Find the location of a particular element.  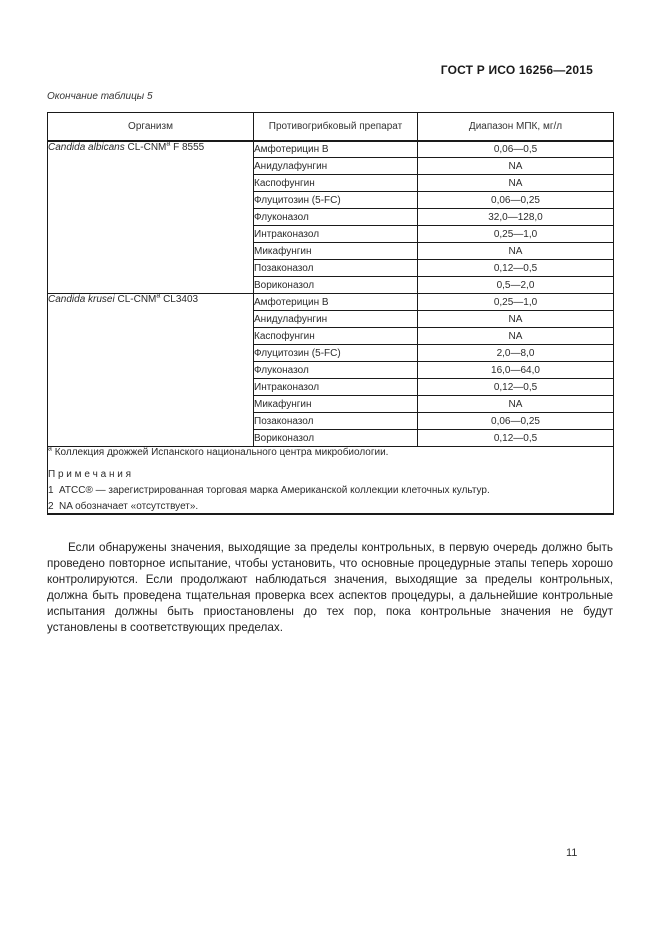

table-row: Флуконазол 32,0—128,0 is located at coordinates (331, 217).